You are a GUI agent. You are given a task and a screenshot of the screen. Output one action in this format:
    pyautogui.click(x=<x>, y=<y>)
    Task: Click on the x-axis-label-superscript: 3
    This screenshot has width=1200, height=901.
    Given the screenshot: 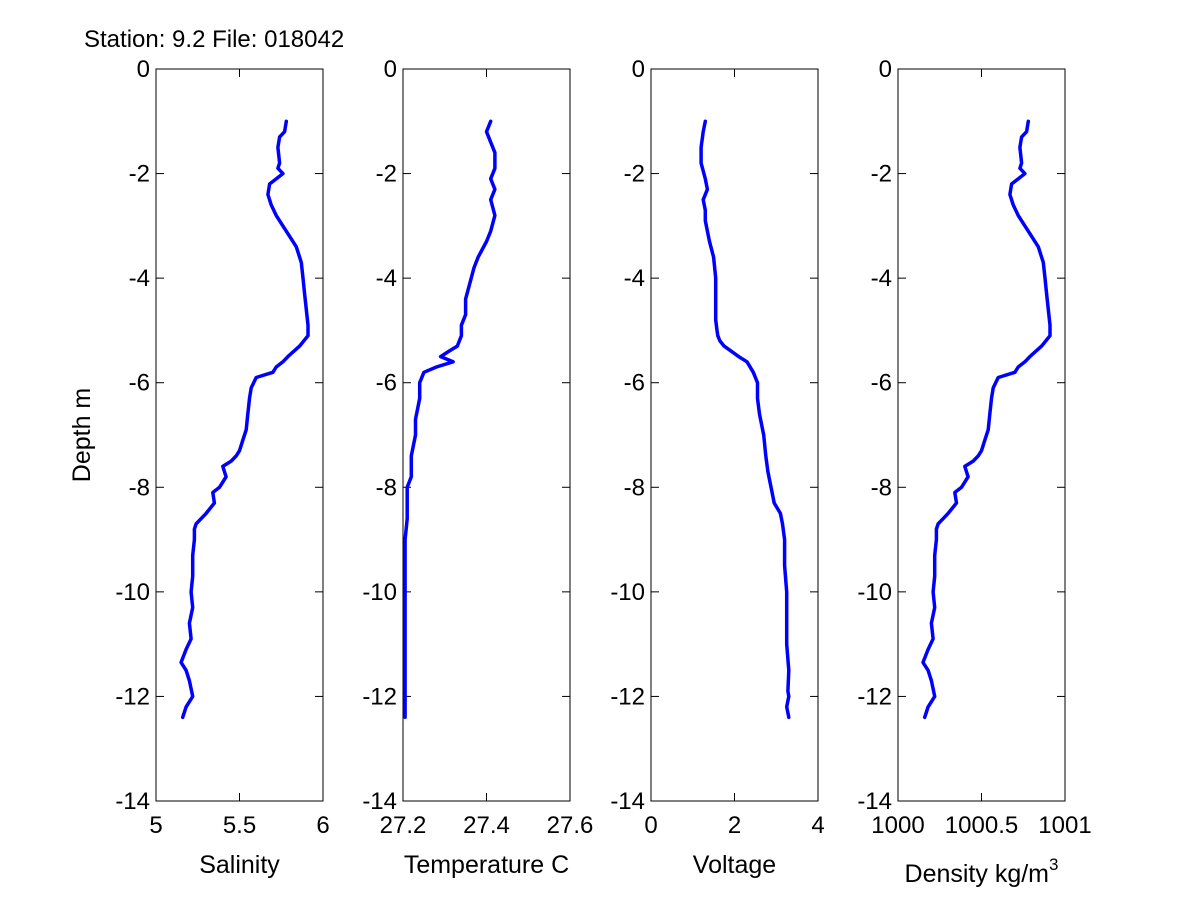 What is the action you would take?
    pyautogui.click(x=1053, y=864)
    